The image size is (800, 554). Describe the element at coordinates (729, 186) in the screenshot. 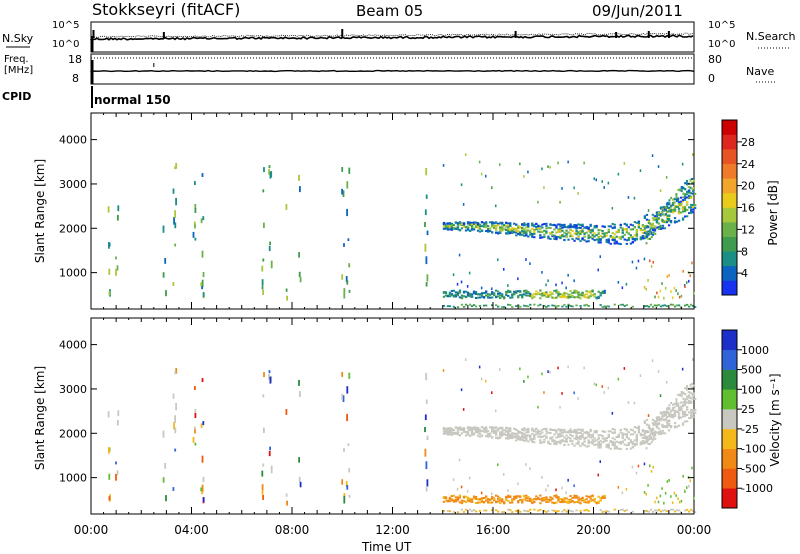

I see `power-colorbar-swatch` at that location.